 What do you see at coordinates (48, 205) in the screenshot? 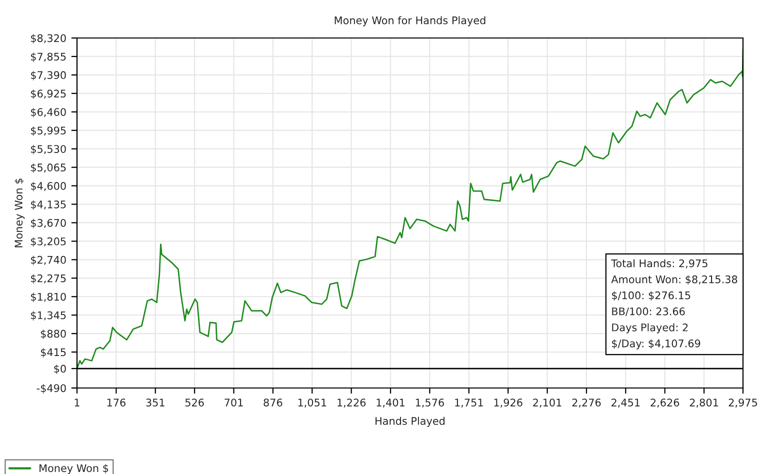
I see `y-tick-label: $4,135` at bounding box center [48, 205].